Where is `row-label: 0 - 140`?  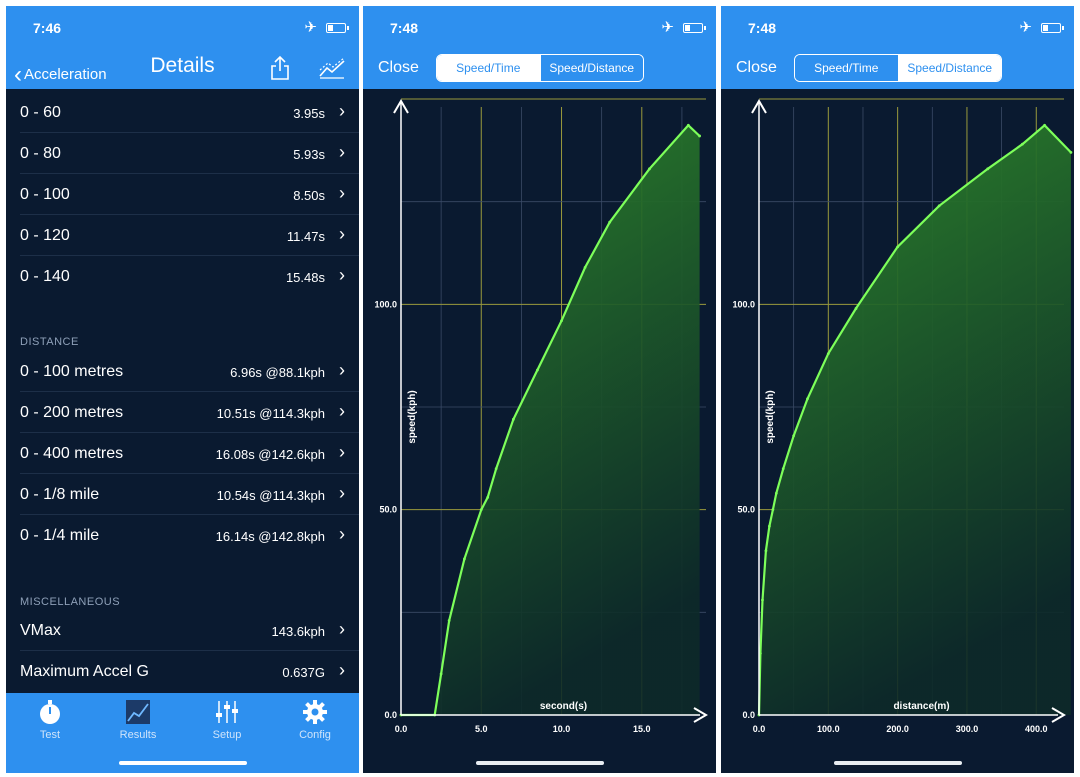
row-label: 0 - 140 is located at coordinates (45, 276).